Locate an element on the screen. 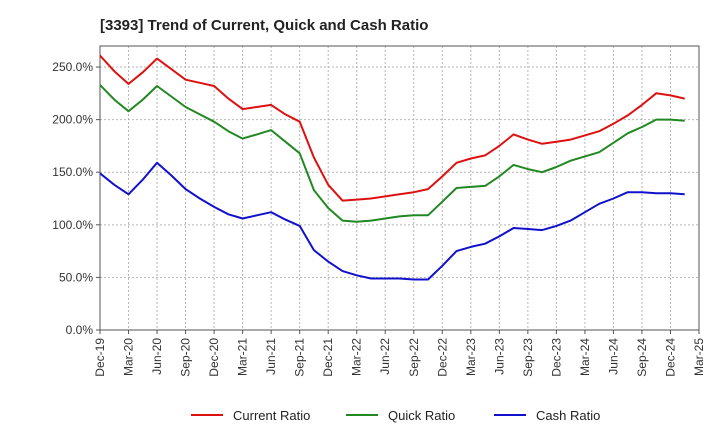 The height and width of the screenshot is (440, 720). x-tick-label: Mar-22 is located at coordinates (357, 357).